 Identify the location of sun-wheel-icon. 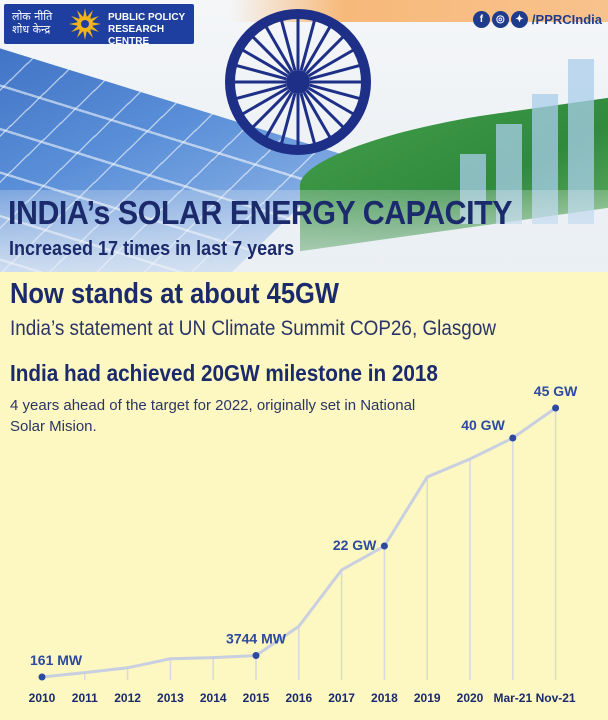
(85, 24).